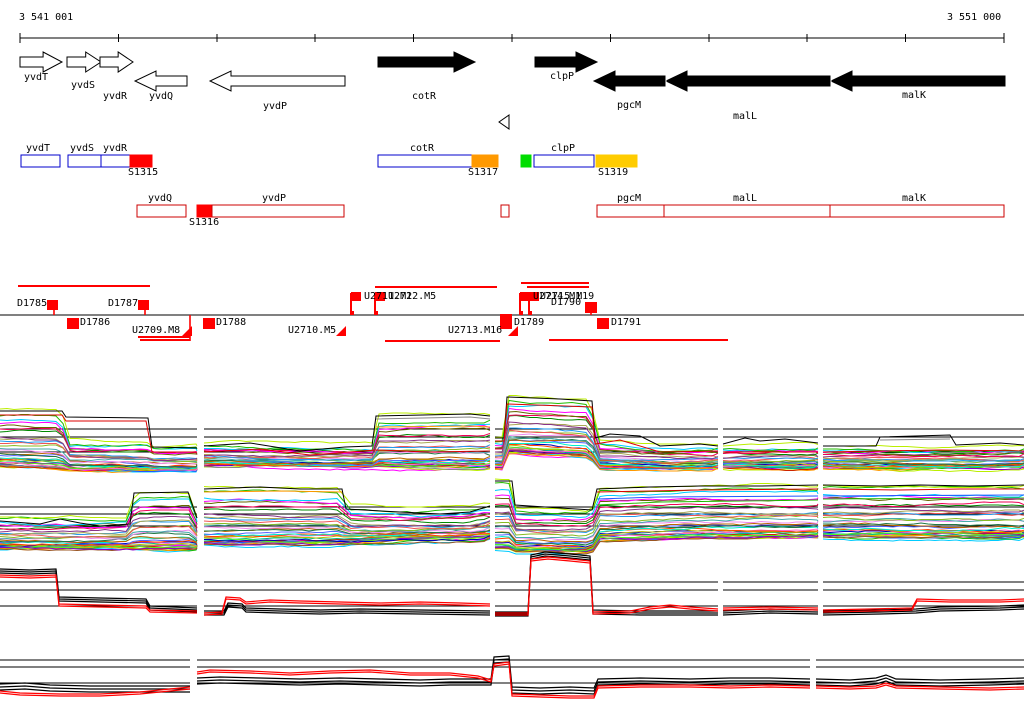  Describe the element at coordinates (557, 296) in the screenshot. I see `probe-flag-U2714.M1-label: U2714.M1` at that location.